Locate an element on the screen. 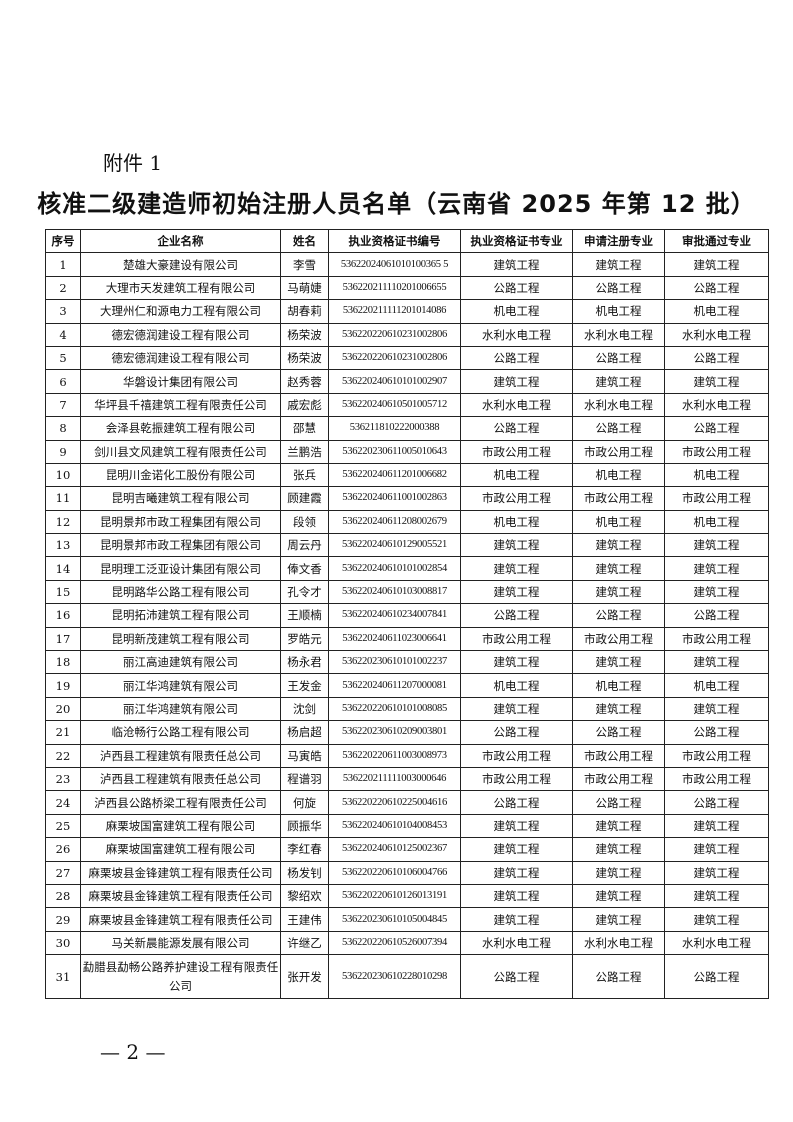  cell-seq: 29 is located at coordinates (63, 919).